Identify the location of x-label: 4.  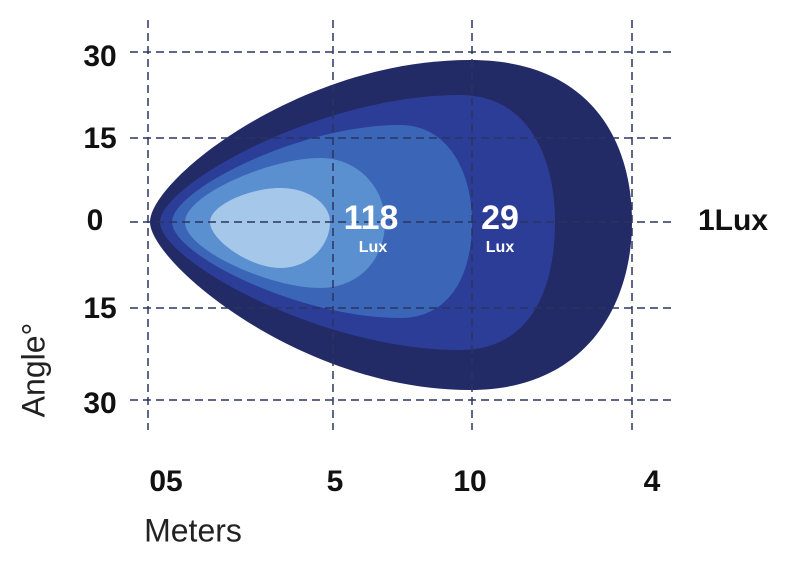
(652, 481).